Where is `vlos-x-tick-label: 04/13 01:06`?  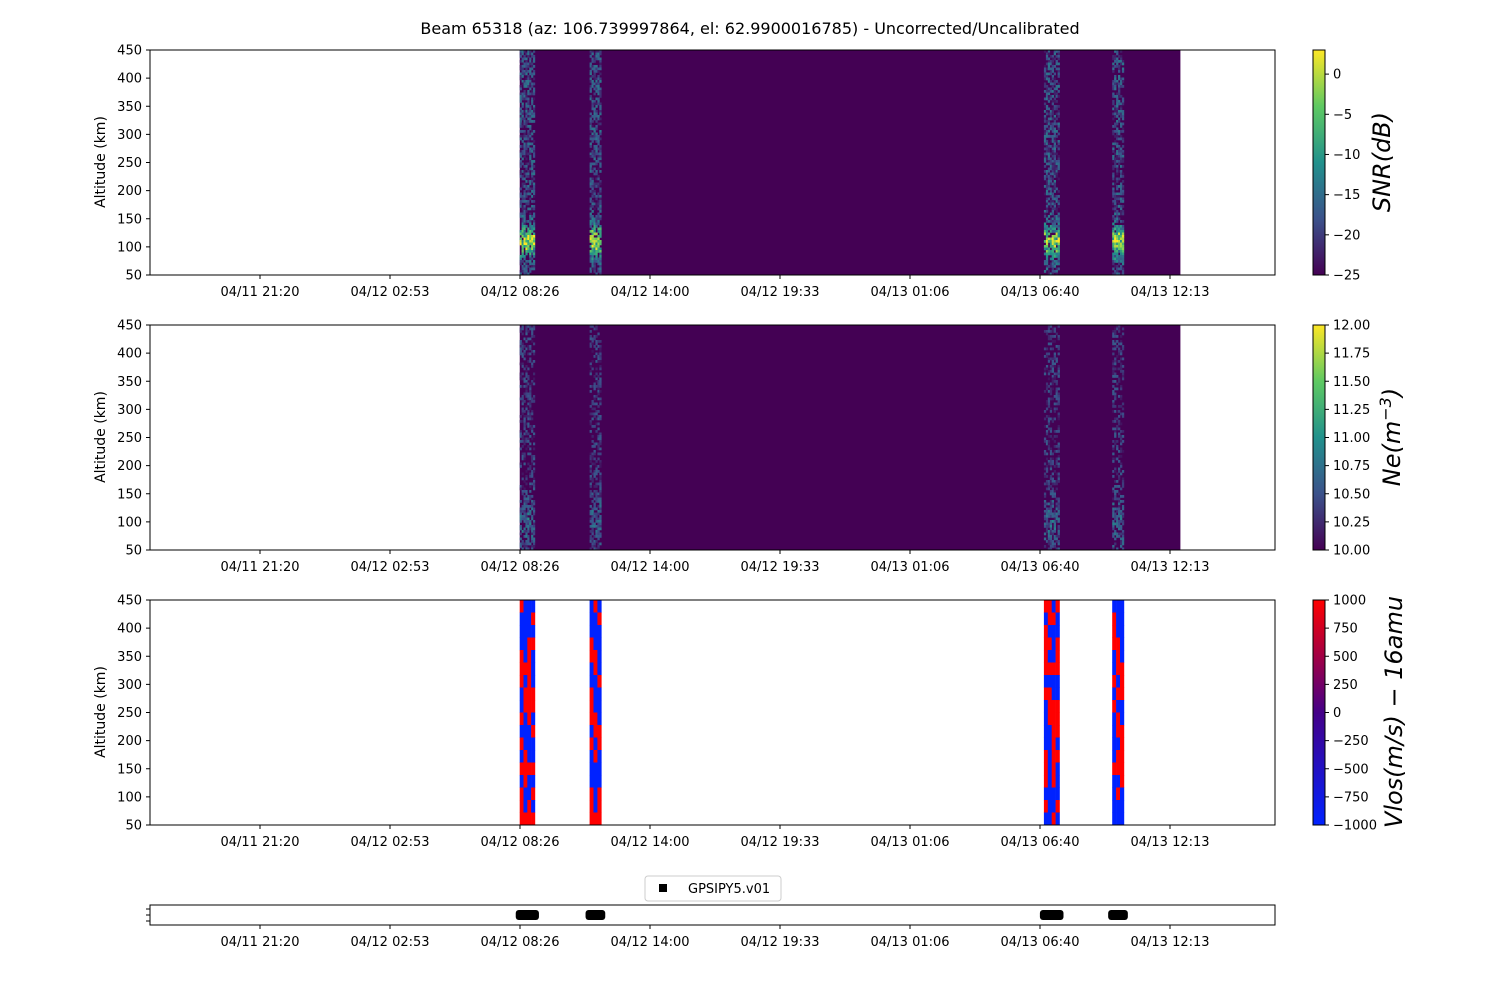
vlos-x-tick-label: 04/13 01:06 is located at coordinates (909, 842).